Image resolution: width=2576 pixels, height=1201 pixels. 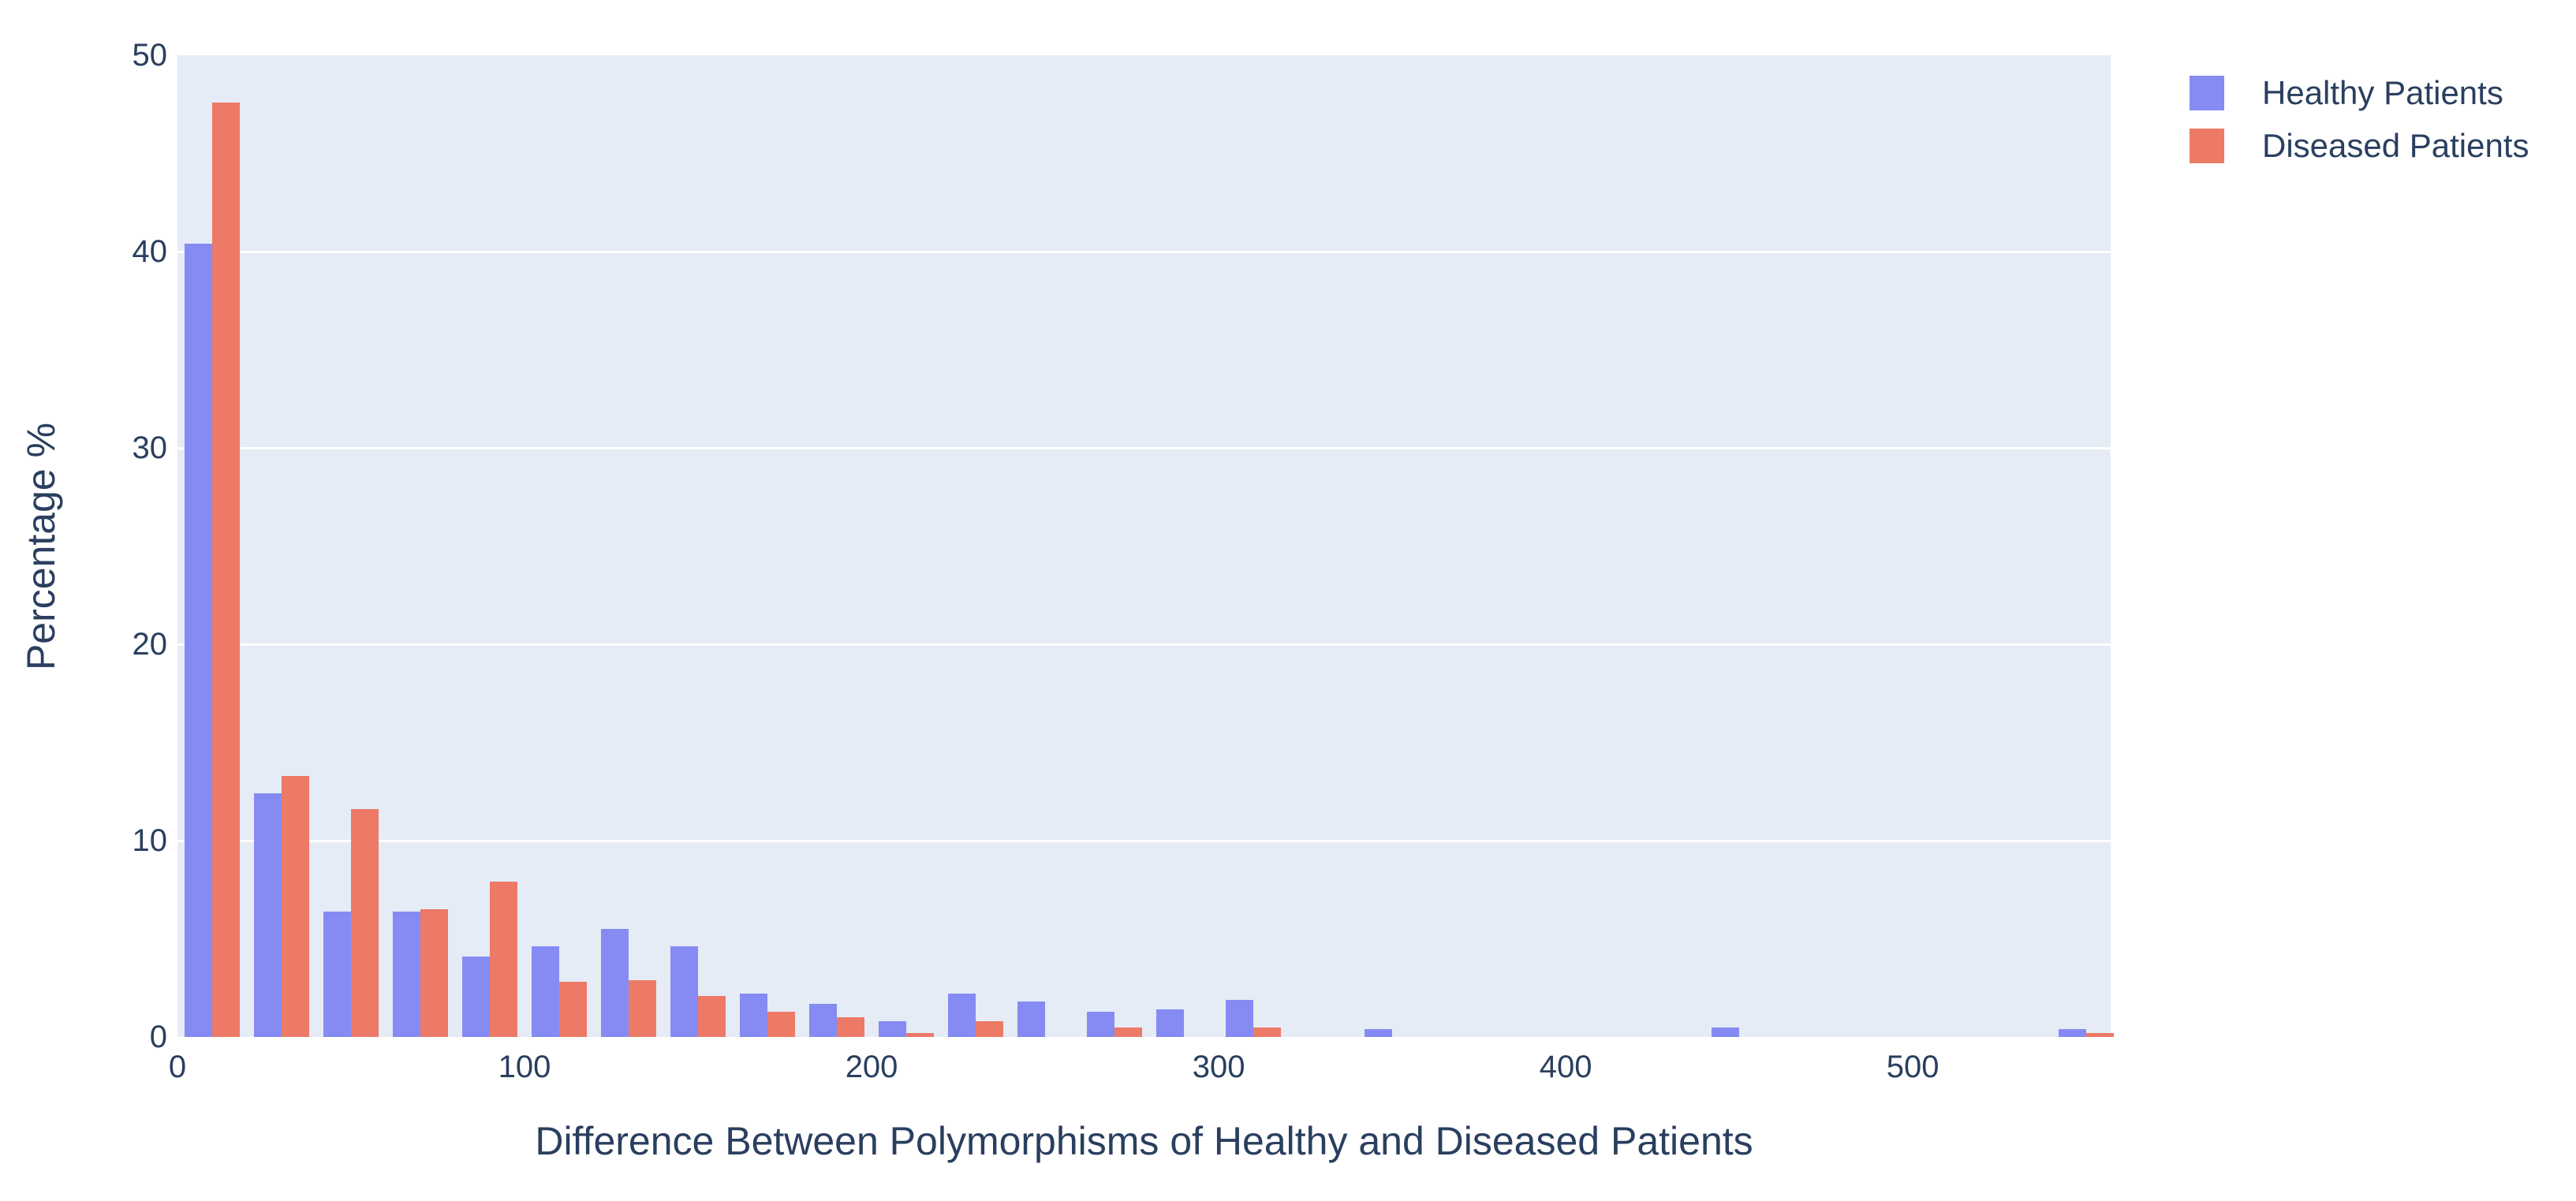 What do you see at coordinates (1218, 1067) in the screenshot?
I see `x-tick-label-300: 300` at bounding box center [1218, 1067].